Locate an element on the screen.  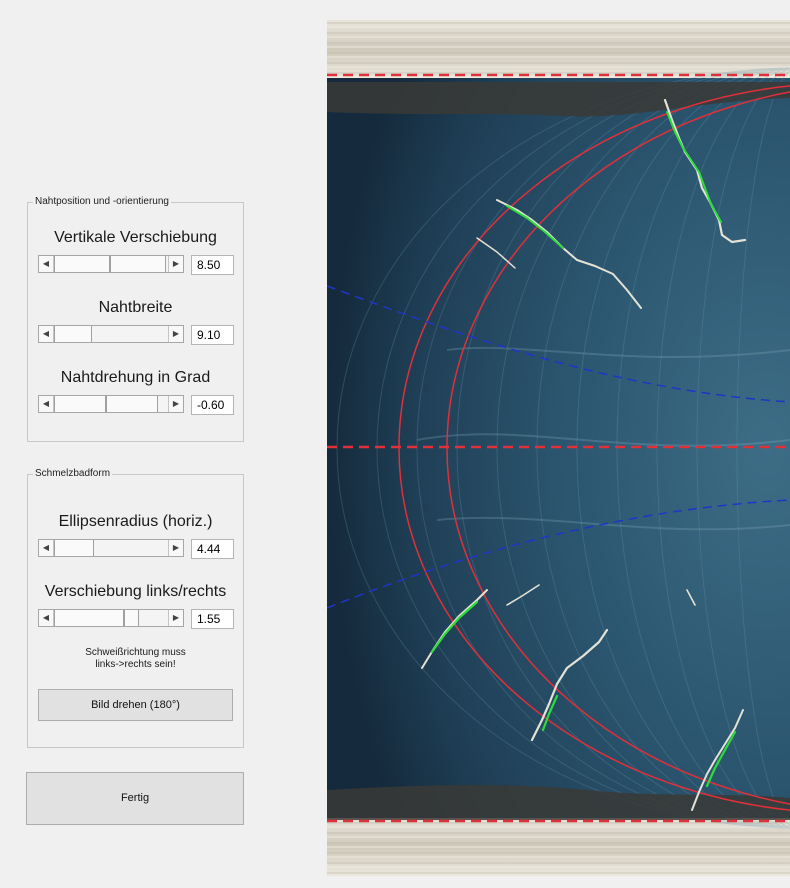
ellipse-radius-slider: ◀ ▶ is located at coordinates (111, 548).